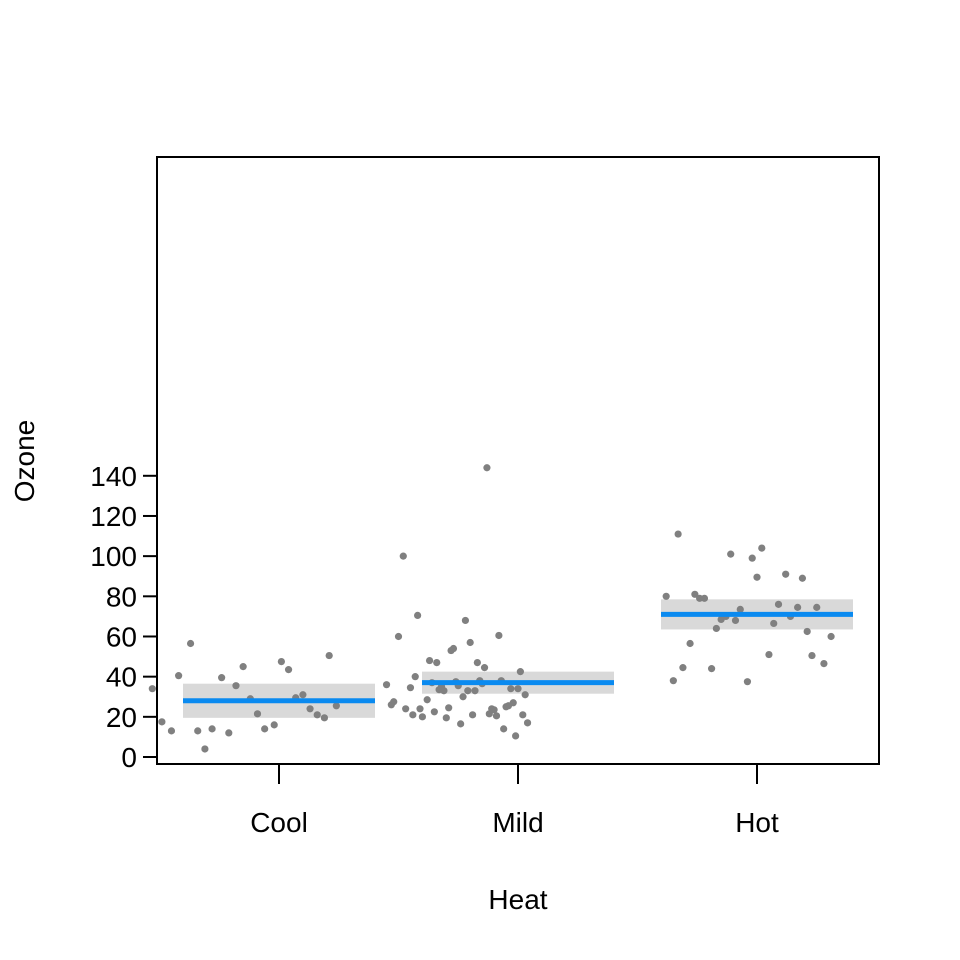 The image size is (960, 960). I want to click on x-axis-title: Heat, so click(517, 899).